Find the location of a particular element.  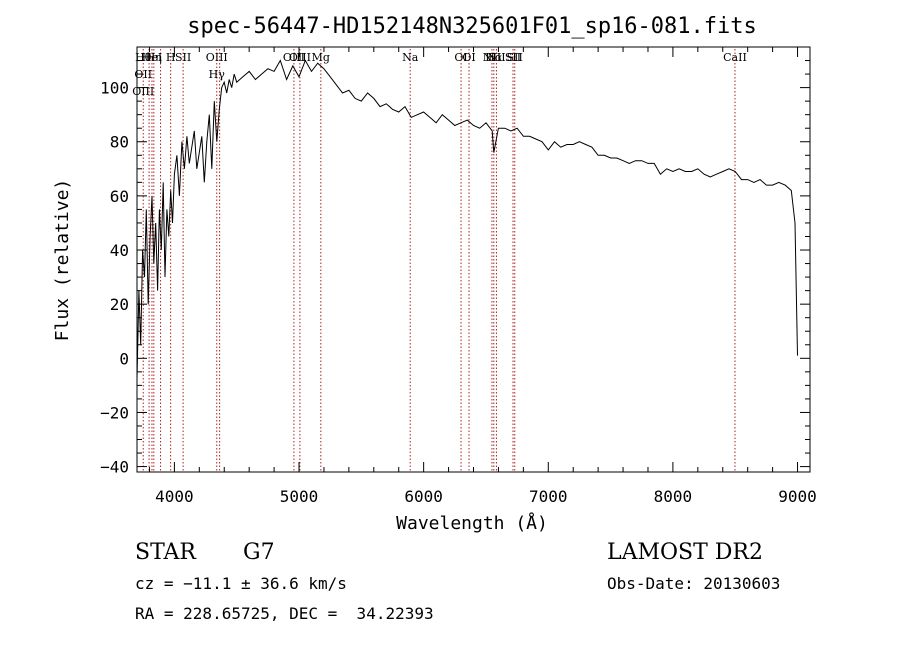

sky-coordinates: RA = 228.65725, DEC = 34.22393 is located at coordinates (284, 613).